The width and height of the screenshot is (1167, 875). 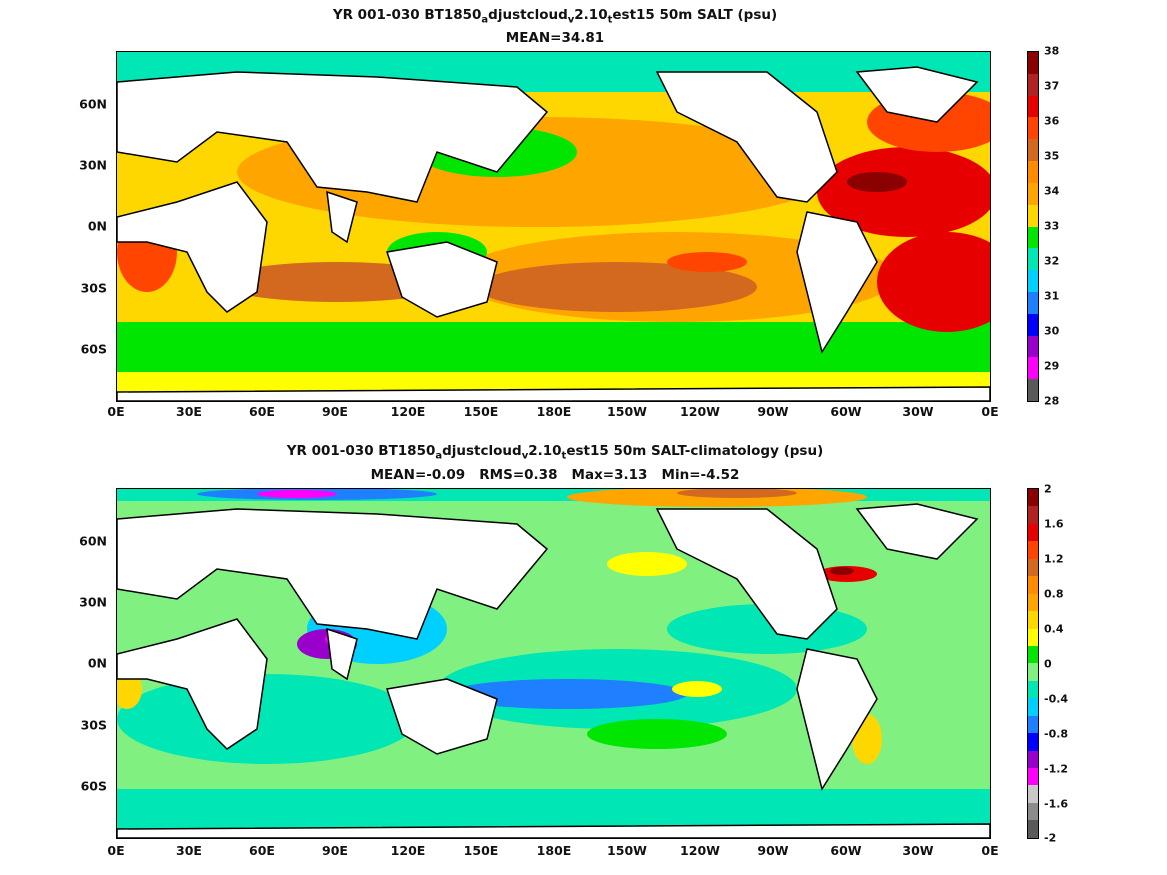 What do you see at coordinates (1052, 331) in the screenshot?
I see `colorbar-label: 30` at bounding box center [1052, 331].